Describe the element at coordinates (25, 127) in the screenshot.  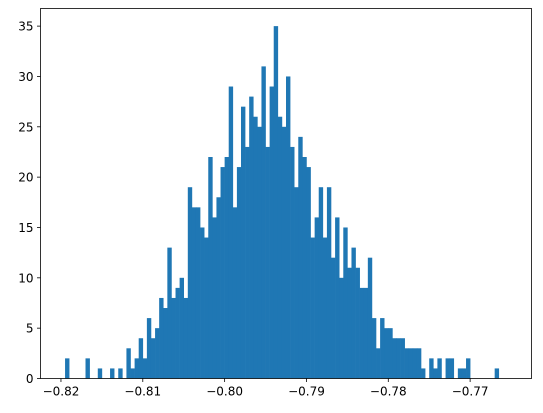
I see `y-tick-label: 25` at that location.